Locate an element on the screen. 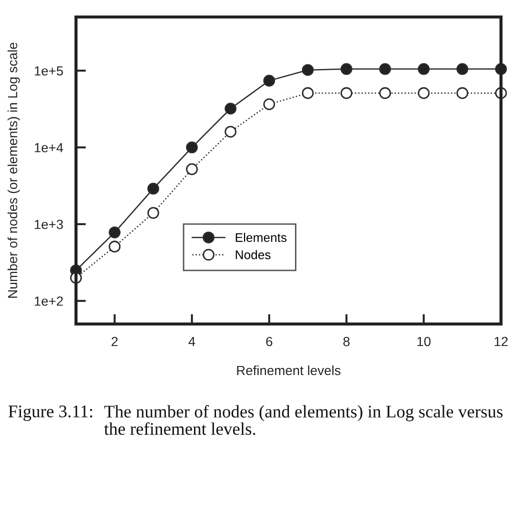 Image resolution: width=512 pixels, height=518 pixels. y-tick-label: 1e+2 is located at coordinates (48, 301).